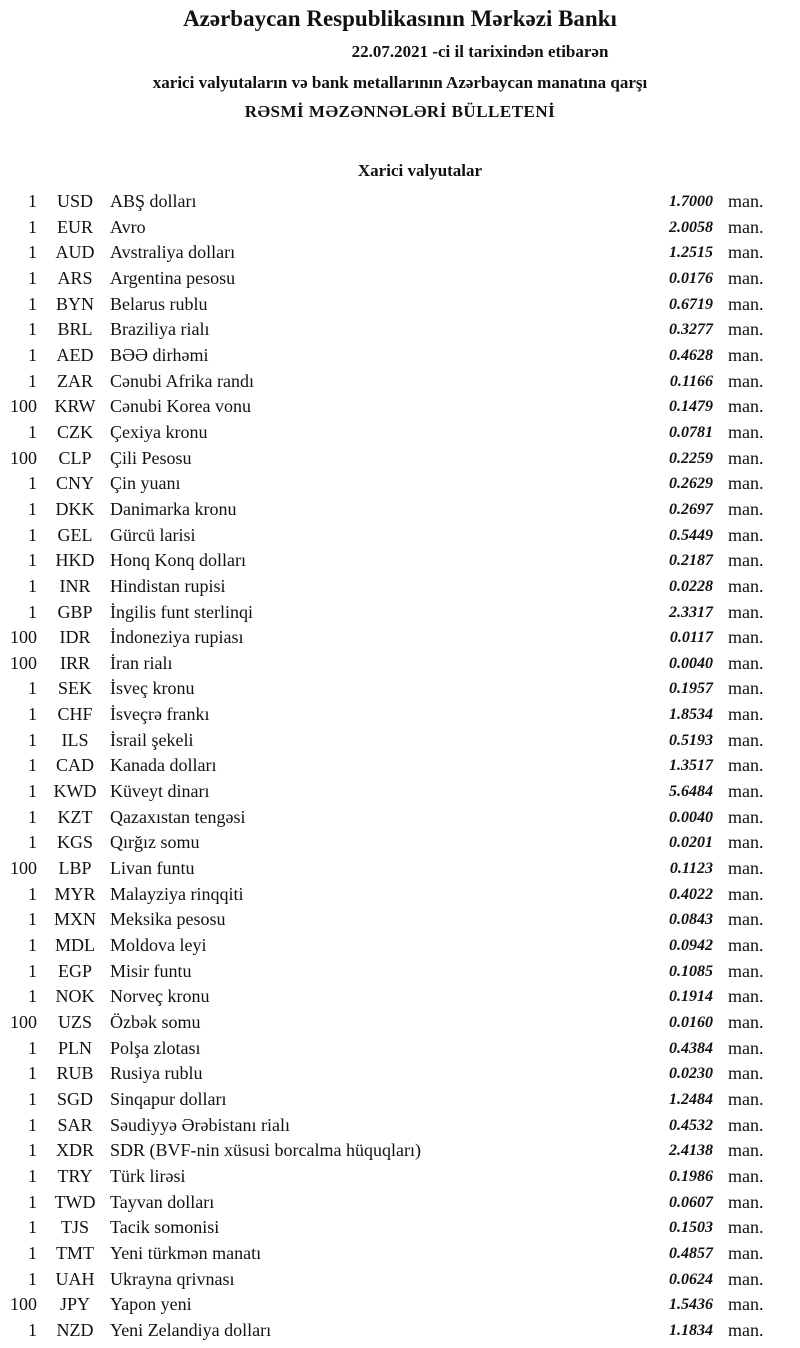 The image size is (800, 1348). What do you see at coordinates (400, 382) in the screenshot?
I see `rate-row: 1 ZAR Cənubi Afrika randı 0.1166 man.` at bounding box center [400, 382].